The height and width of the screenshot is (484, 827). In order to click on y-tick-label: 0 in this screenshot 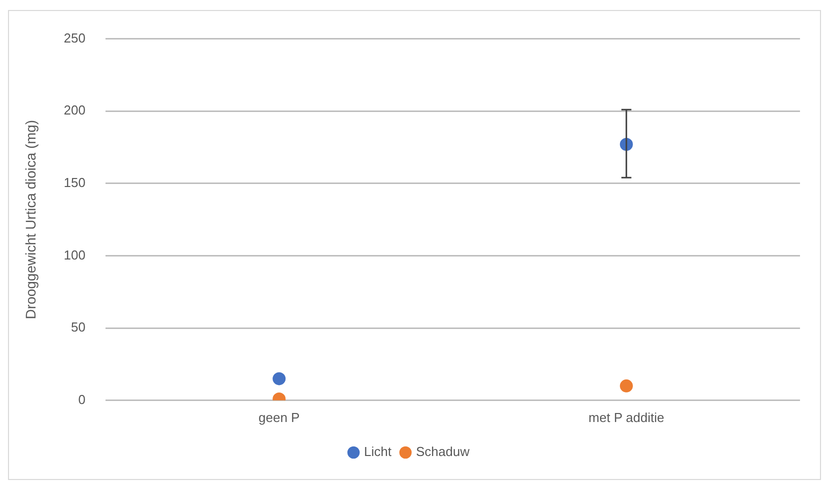, I will do `click(82, 399)`.